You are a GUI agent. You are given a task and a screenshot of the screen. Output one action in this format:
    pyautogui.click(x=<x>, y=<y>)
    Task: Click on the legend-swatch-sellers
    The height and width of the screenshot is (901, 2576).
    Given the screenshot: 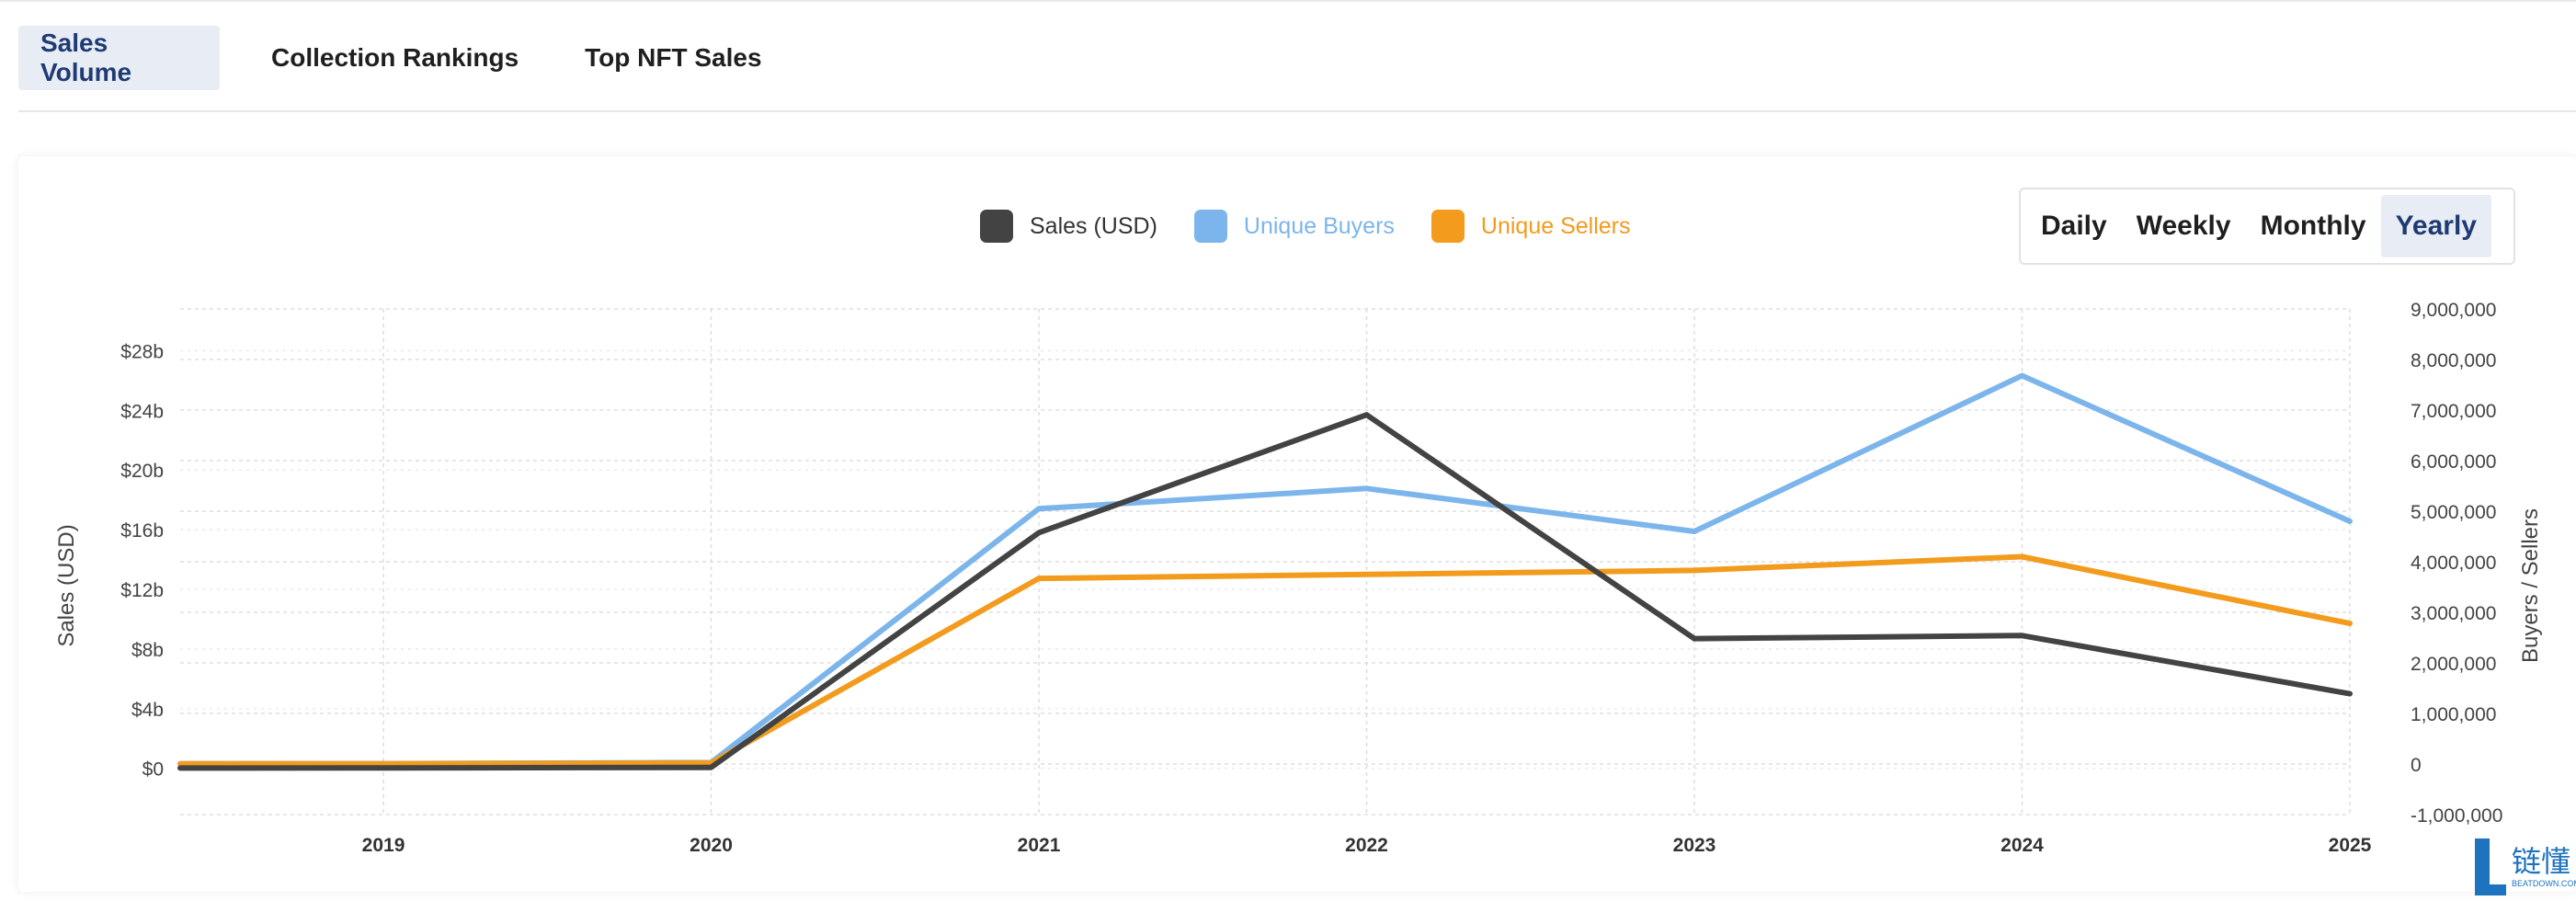 What is the action you would take?
    pyautogui.click(x=1447, y=226)
    